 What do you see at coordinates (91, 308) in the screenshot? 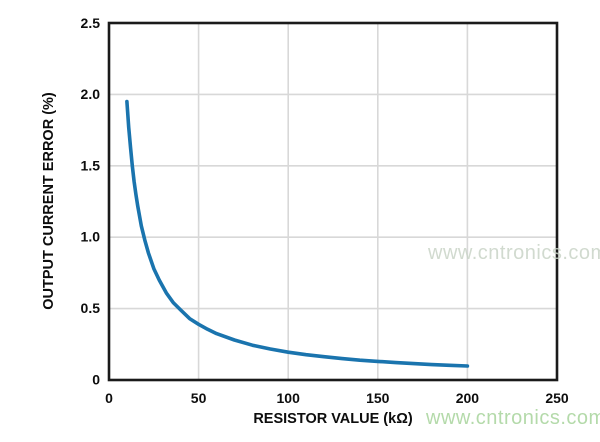
I see `y-tick-label: 0.5` at bounding box center [91, 308].